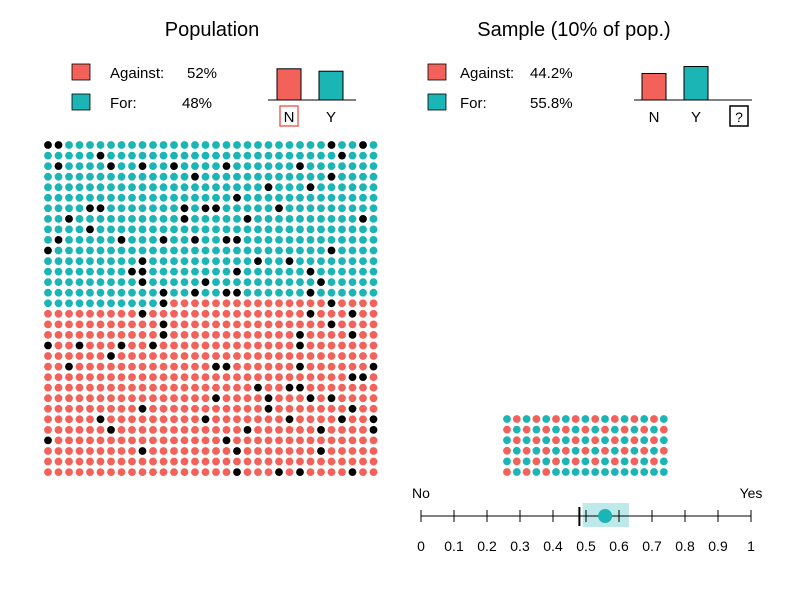 This screenshot has height=600, width=800. I want to click on sample-dot-grid, so click(585, 445).